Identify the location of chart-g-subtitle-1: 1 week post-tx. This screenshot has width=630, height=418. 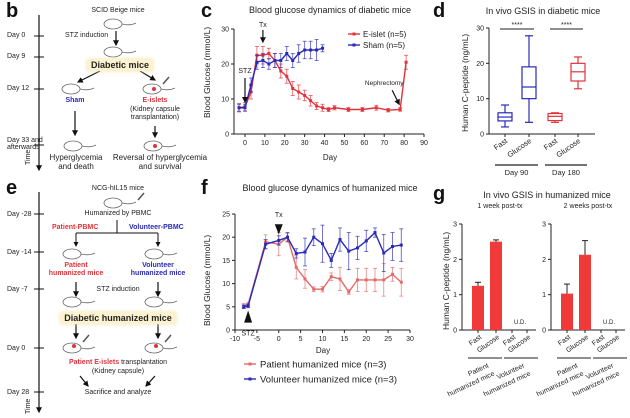
(500, 206).